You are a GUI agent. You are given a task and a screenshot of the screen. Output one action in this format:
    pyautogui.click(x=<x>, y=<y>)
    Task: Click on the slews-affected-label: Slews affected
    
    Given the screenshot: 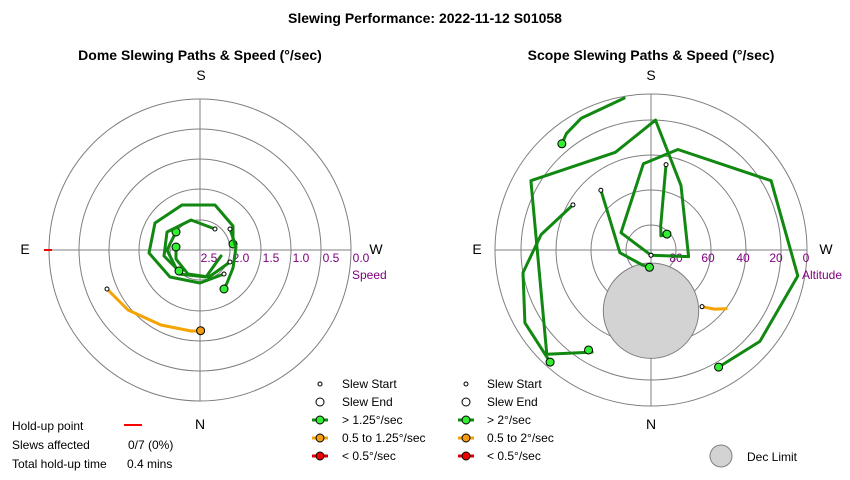 What is the action you would take?
    pyautogui.click(x=51, y=445)
    